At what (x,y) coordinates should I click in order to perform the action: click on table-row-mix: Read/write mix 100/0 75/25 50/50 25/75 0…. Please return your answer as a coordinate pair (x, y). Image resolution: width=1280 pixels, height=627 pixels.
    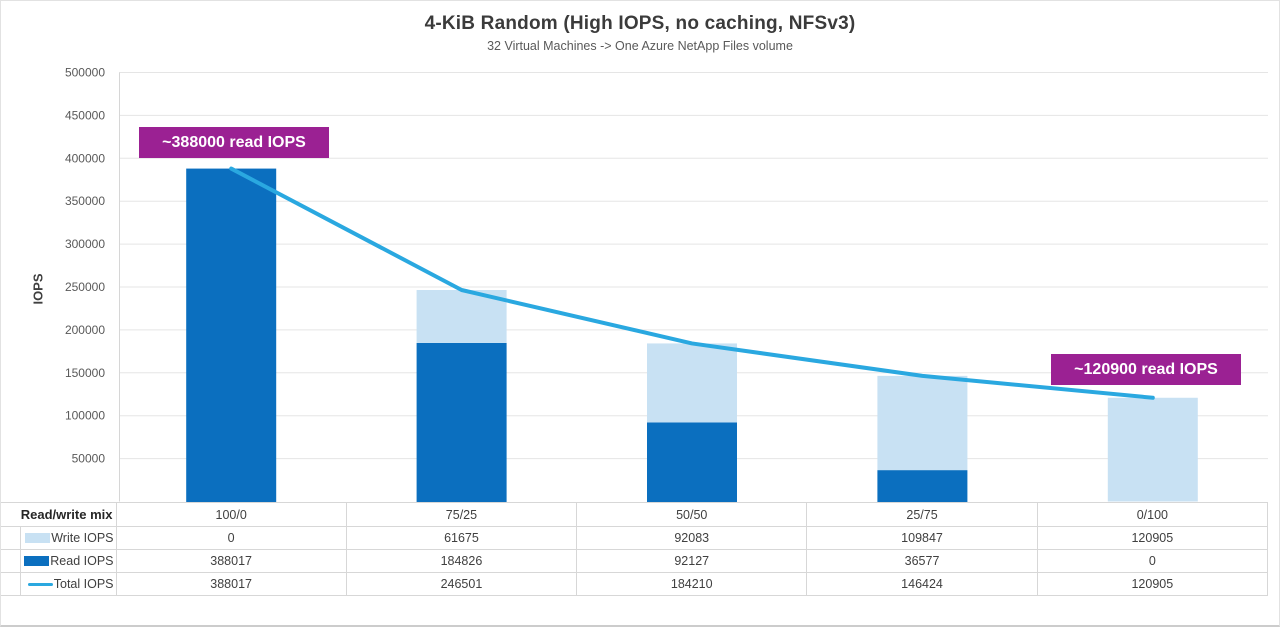
    Looking at the image, I should click on (635, 514).